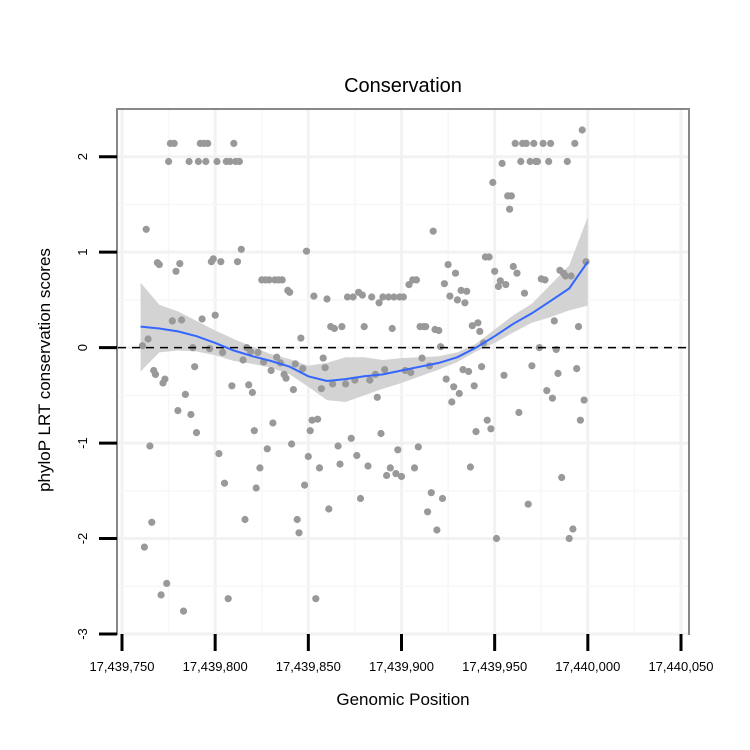 The height and width of the screenshot is (750, 750). I want to click on x-axis-label: Genomic Position, so click(402, 699).